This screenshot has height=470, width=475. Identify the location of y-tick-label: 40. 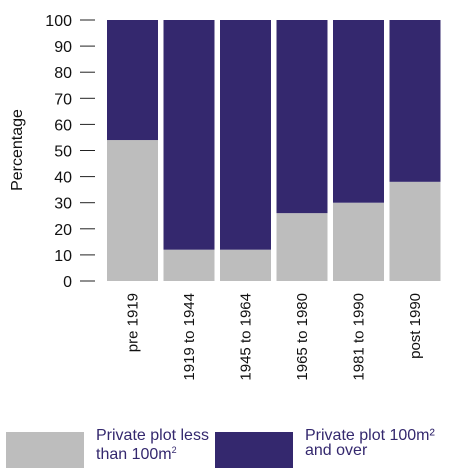
(63, 178).